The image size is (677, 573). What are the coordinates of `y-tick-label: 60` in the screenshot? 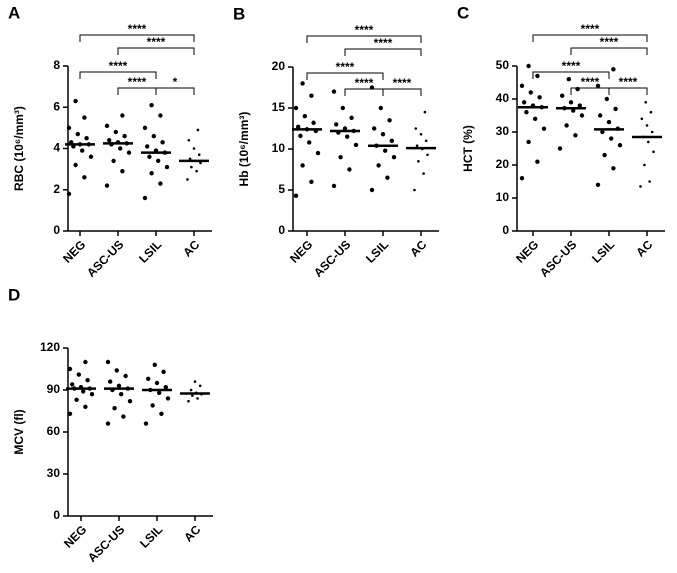 It's located at (54, 431).